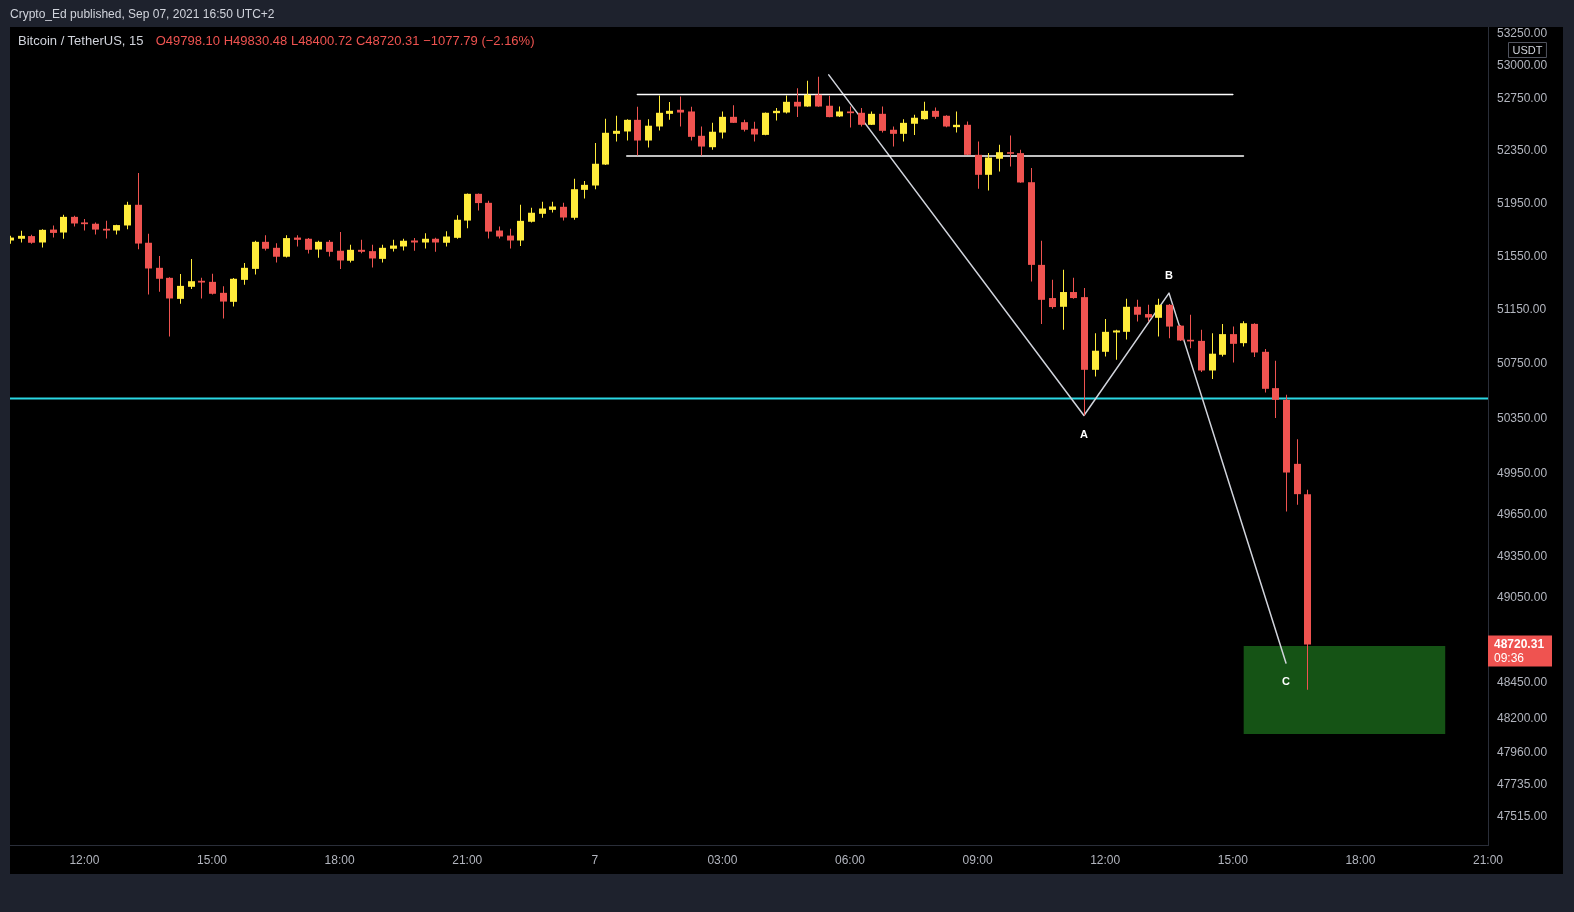 The height and width of the screenshot is (912, 1574). What do you see at coordinates (1522, 597) in the screenshot?
I see `y-tick-label: 49050.00` at bounding box center [1522, 597].